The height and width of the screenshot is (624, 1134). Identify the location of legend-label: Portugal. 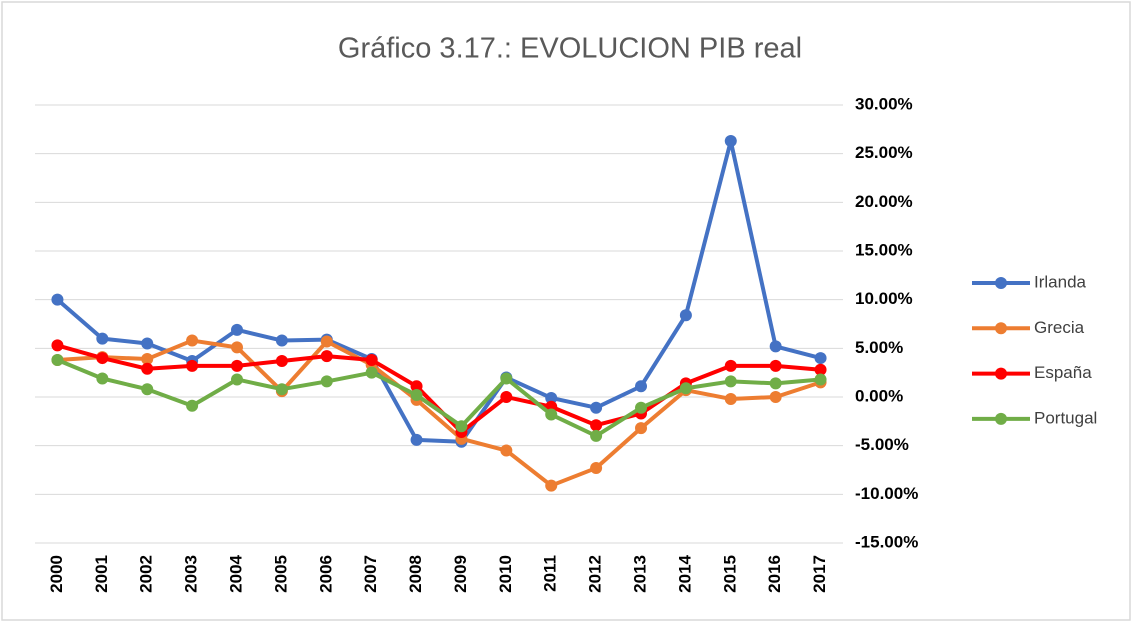
(1065, 417).